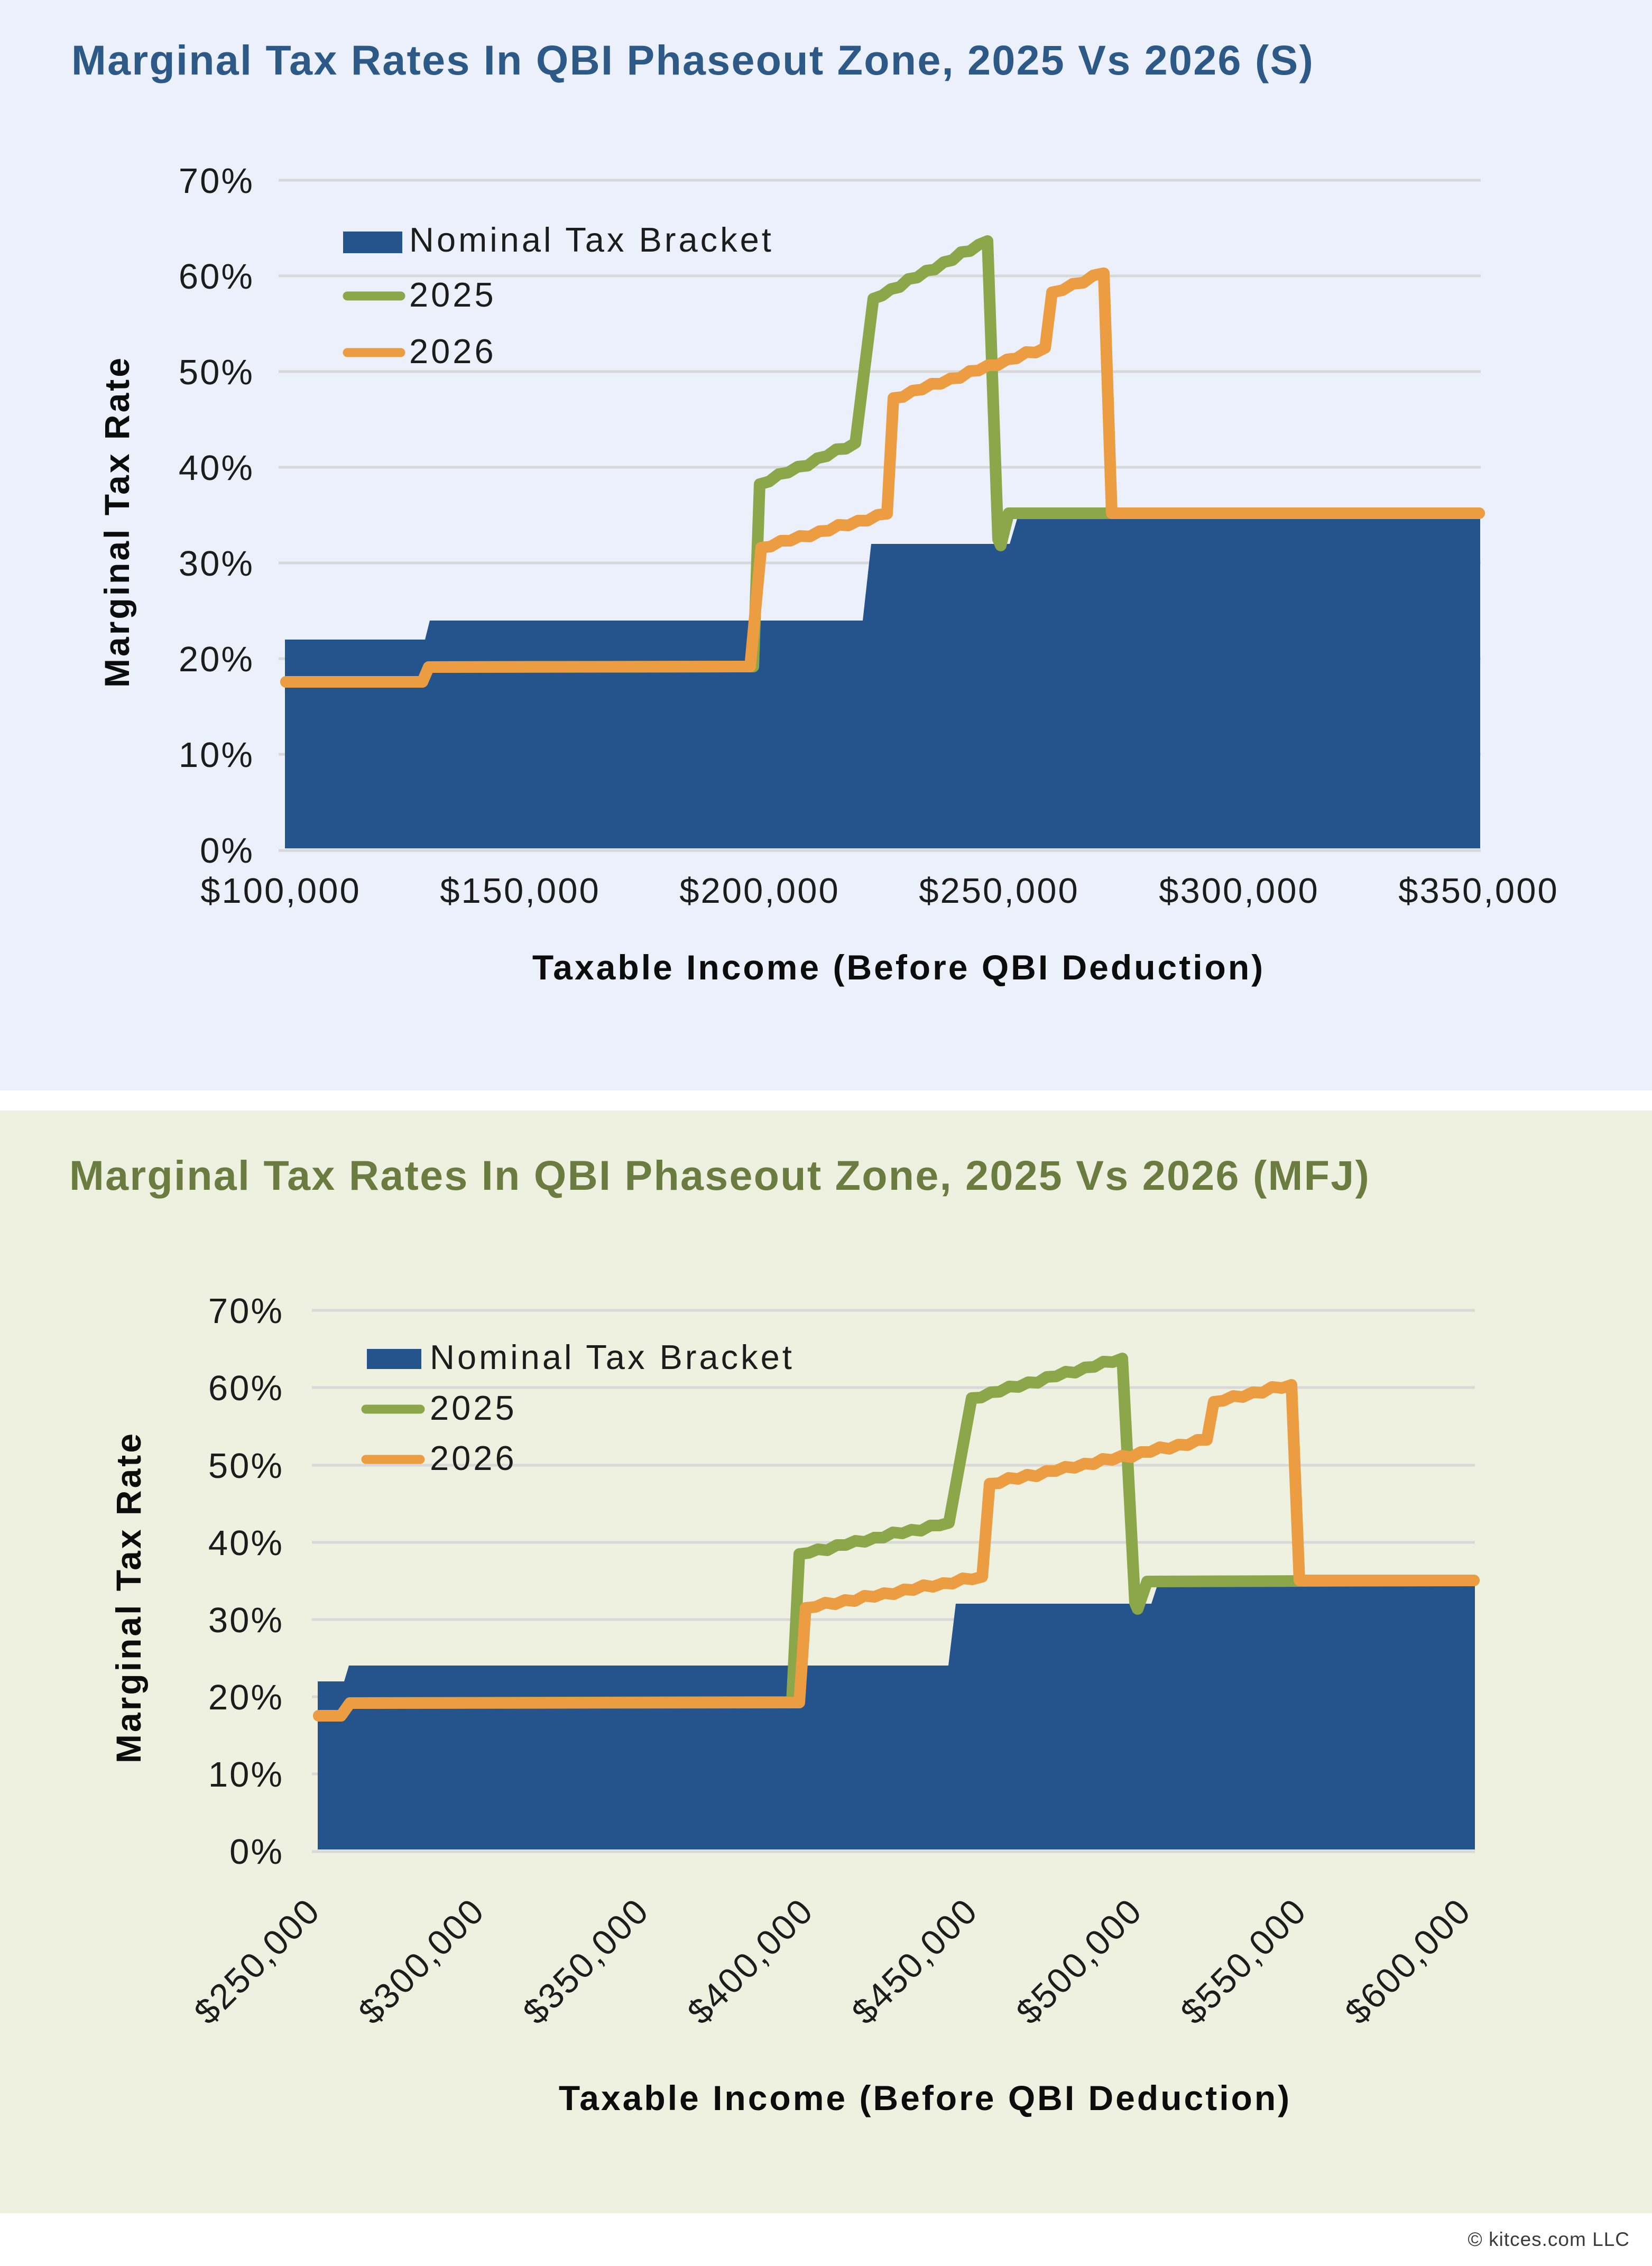  I want to click on svg-text: © kitces.com LLC, so click(1549, 2239).